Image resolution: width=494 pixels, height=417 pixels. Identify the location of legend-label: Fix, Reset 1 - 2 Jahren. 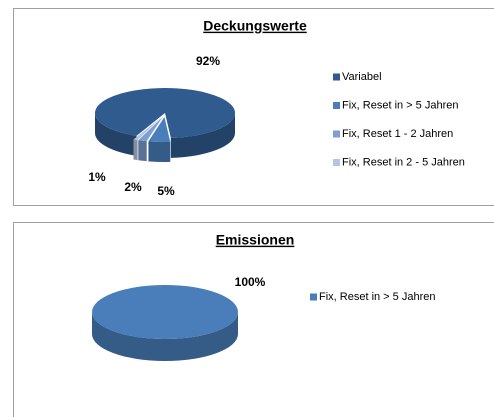
(397, 134).